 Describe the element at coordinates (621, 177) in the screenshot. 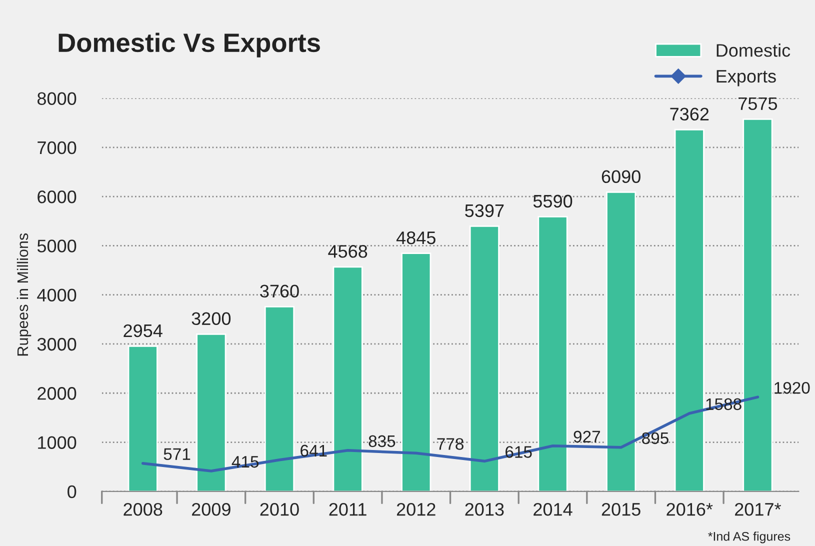

I see `data-label: 6090` at that location.